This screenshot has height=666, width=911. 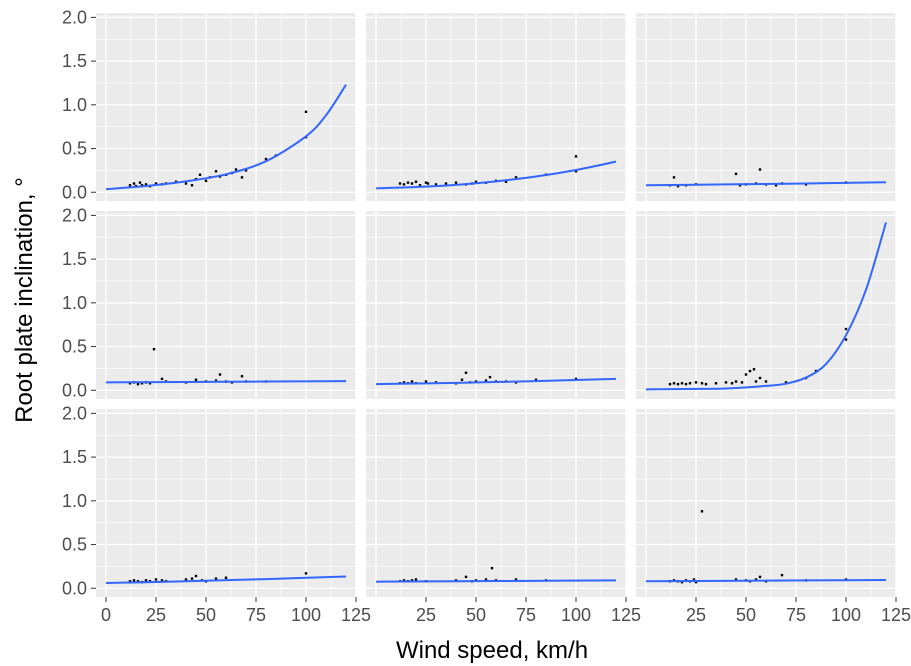 What do you see at coordinates (206, 615) in the screenshot?
I see `x-tick-label: 50` at bounding box center [206, 615].